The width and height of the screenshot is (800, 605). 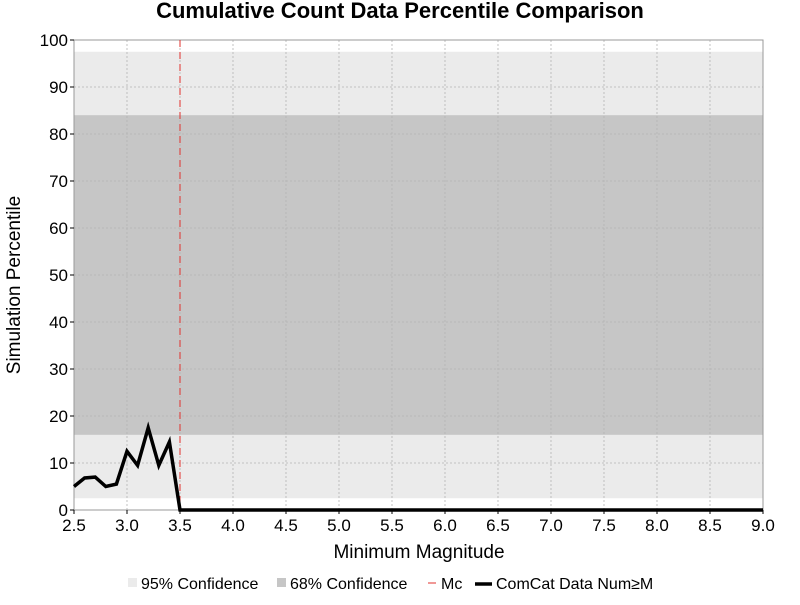 What do you see at coordinates (451, 584) in the screenshot?
I see `legend-label: Mc` at bounding box center [451, 584].